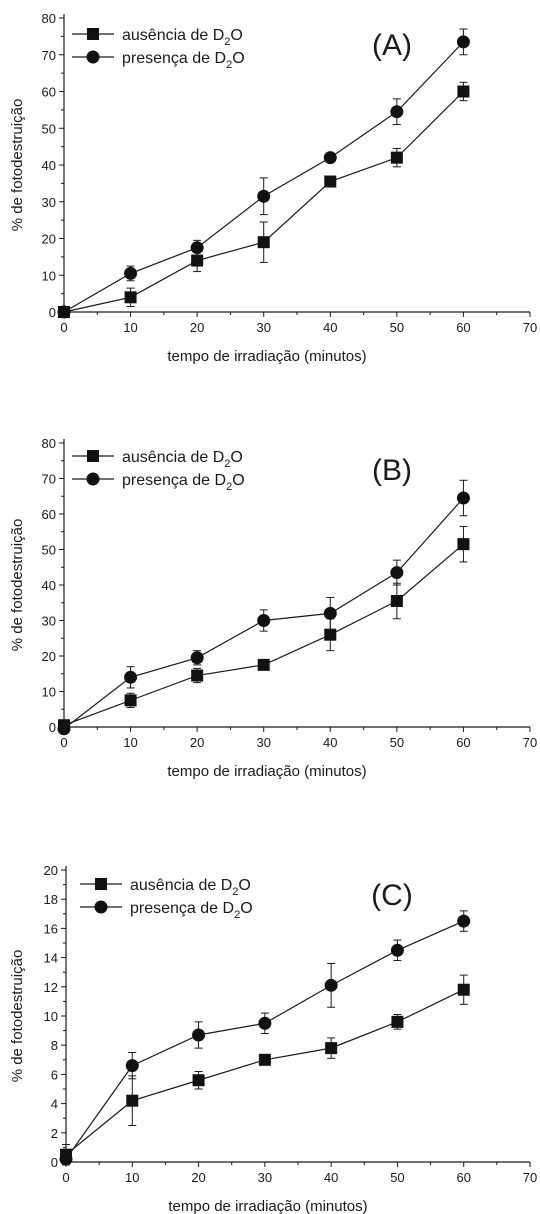 This screenshot has width=540, height=1214. I want to click on y-tick-label: 16, so click(51, 928).